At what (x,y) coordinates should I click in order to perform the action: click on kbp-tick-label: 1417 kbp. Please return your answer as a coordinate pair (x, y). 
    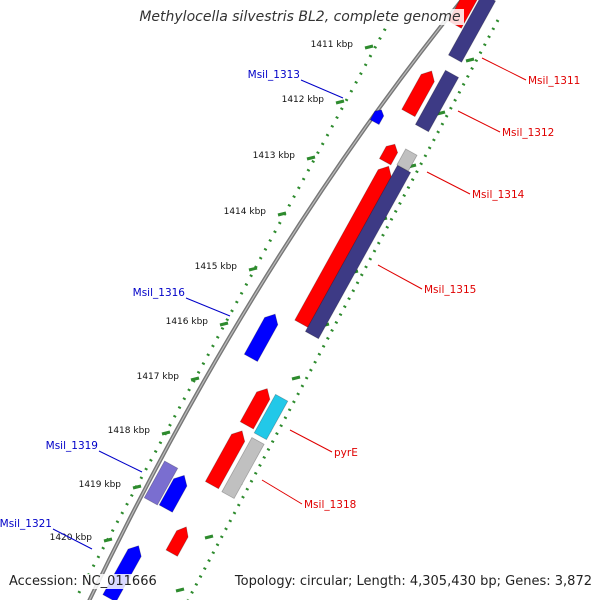
    Looking at the image, I should click on (158, 377).